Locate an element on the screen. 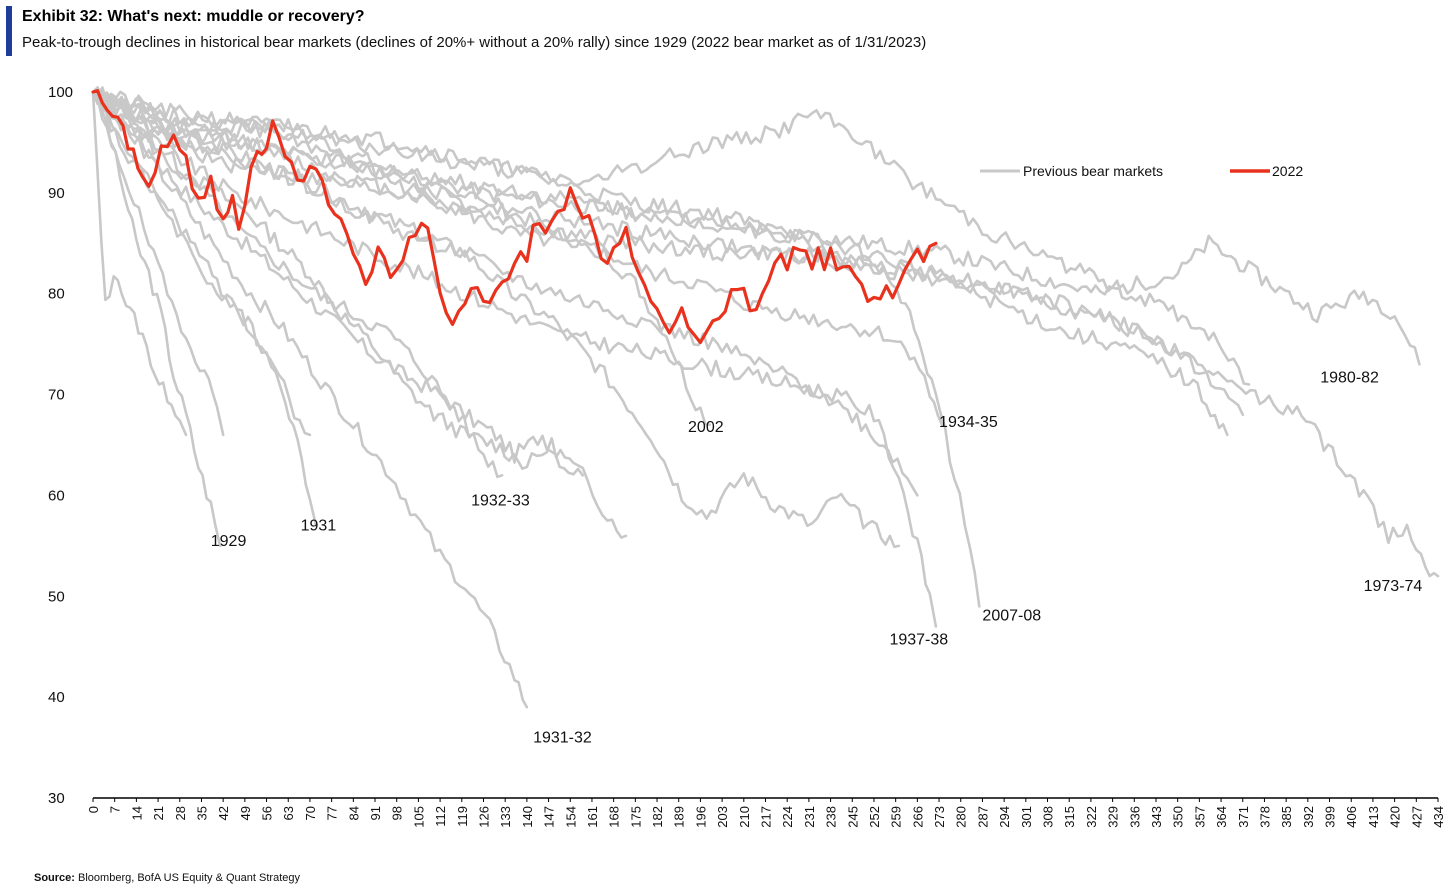 This screenshot has width=1456, height=892. series-annotation-label: 1937-38 is located at coordinates (918, 640).